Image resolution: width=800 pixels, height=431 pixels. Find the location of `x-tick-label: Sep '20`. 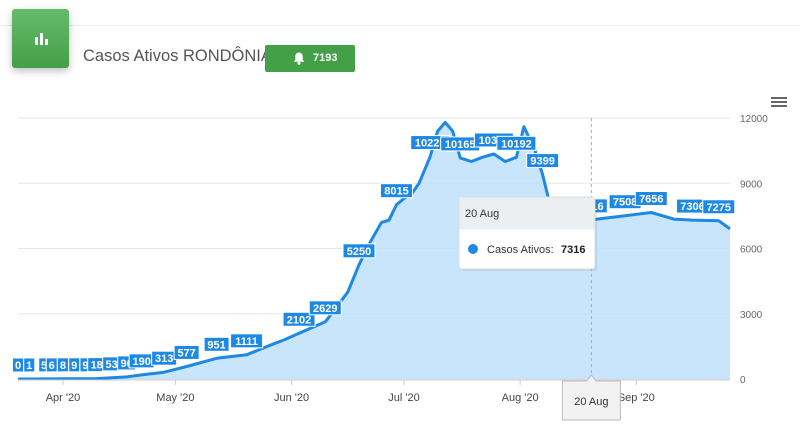

x-tick-label: Sep '20 is located at coordinates (636, 398).